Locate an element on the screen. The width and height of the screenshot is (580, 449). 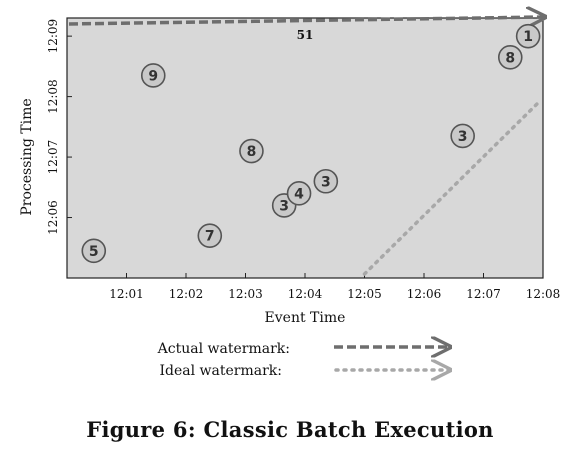
data-point-label: 7 is located at coordinates (210, 237).